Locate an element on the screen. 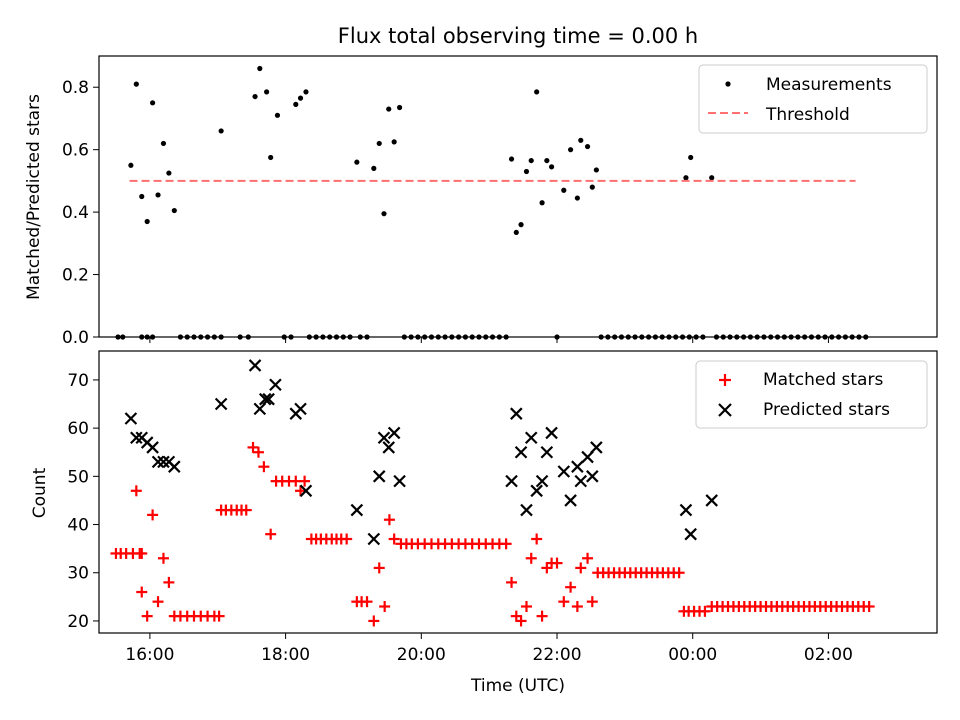  bottom-y-axis-label: Count is located at coordinates (40, 492).